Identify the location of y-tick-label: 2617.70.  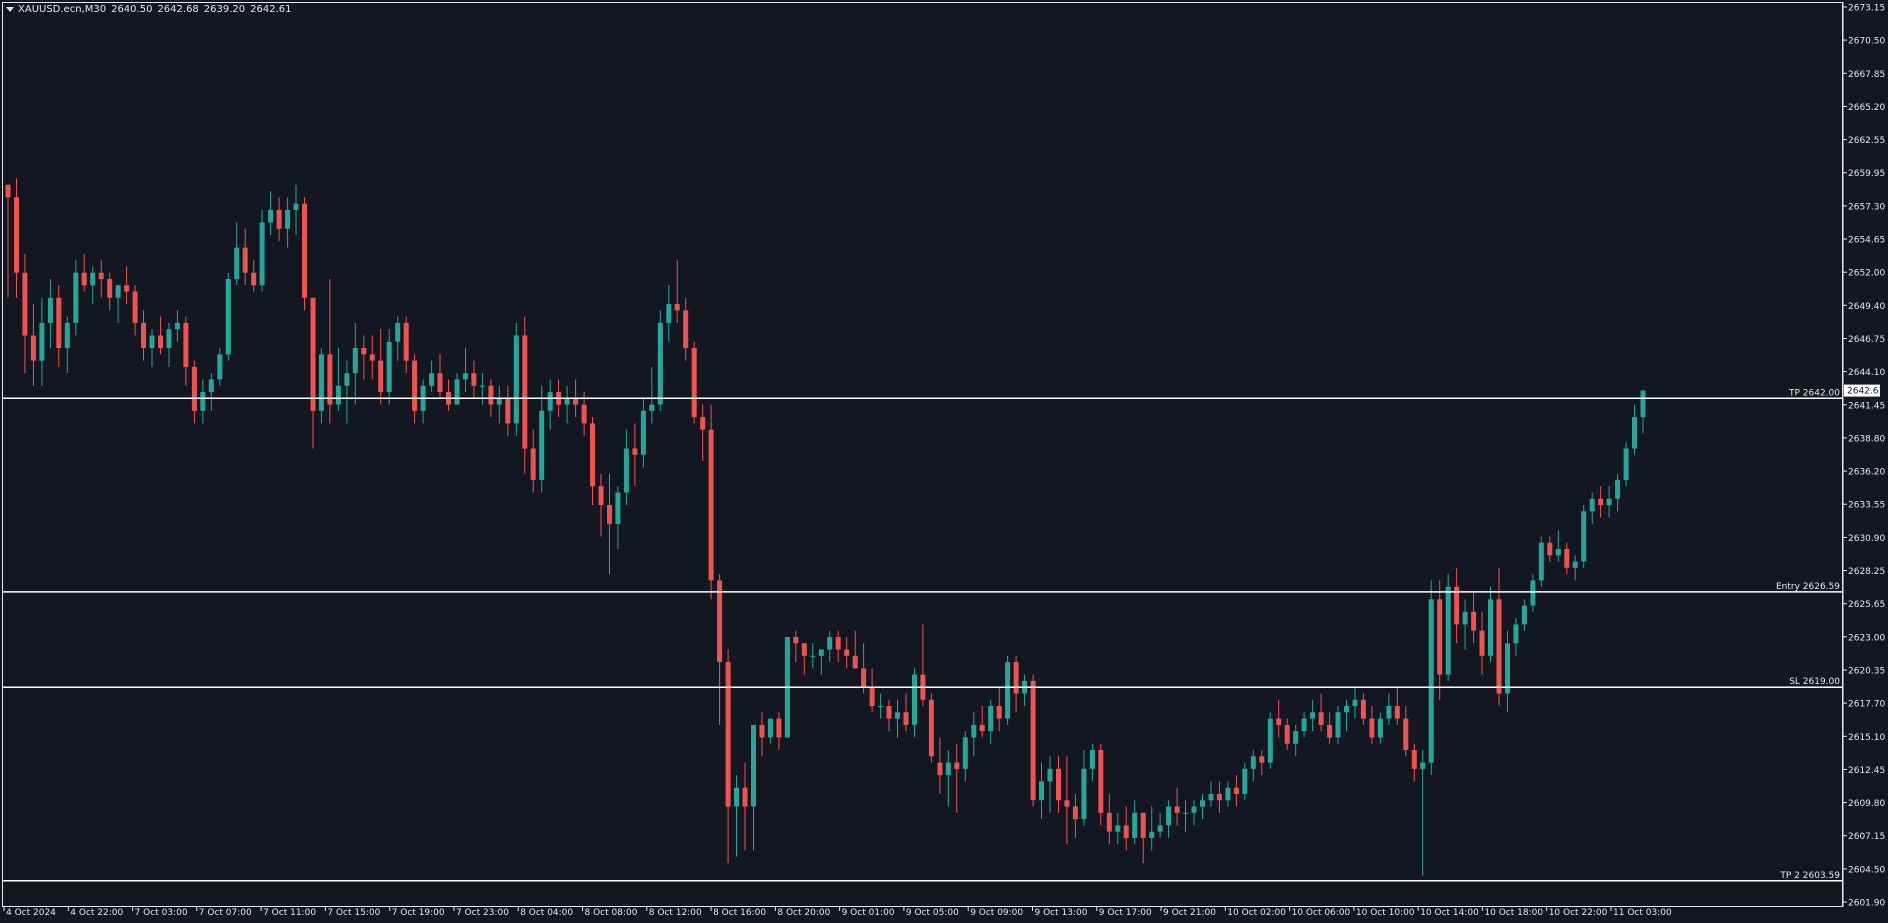
(1866, 705).